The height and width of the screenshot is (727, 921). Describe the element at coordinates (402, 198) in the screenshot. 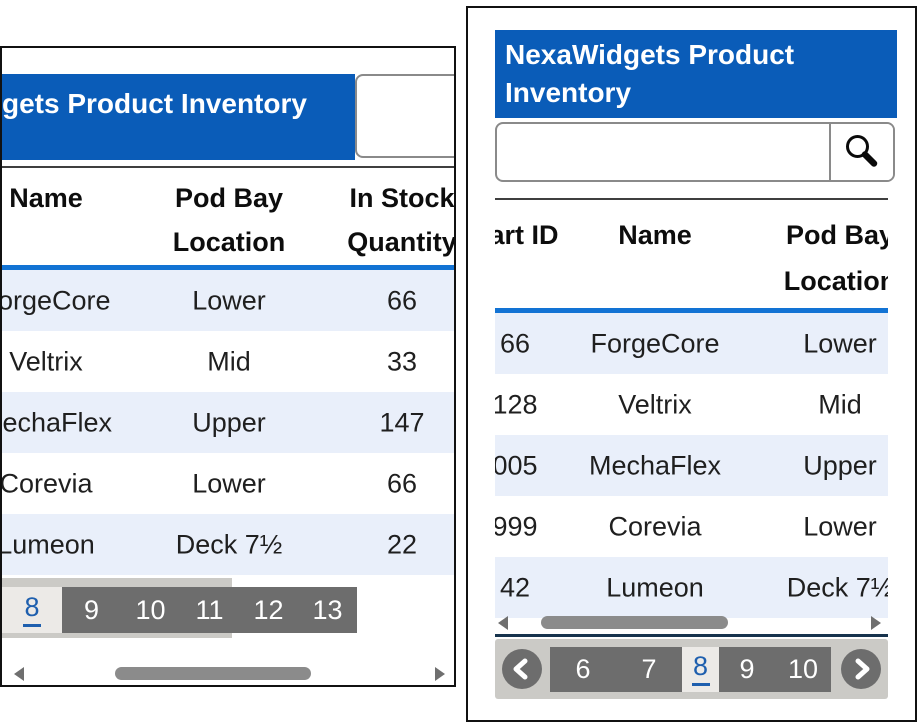

I see `column-header-qty-line1: In Stock` at that location.